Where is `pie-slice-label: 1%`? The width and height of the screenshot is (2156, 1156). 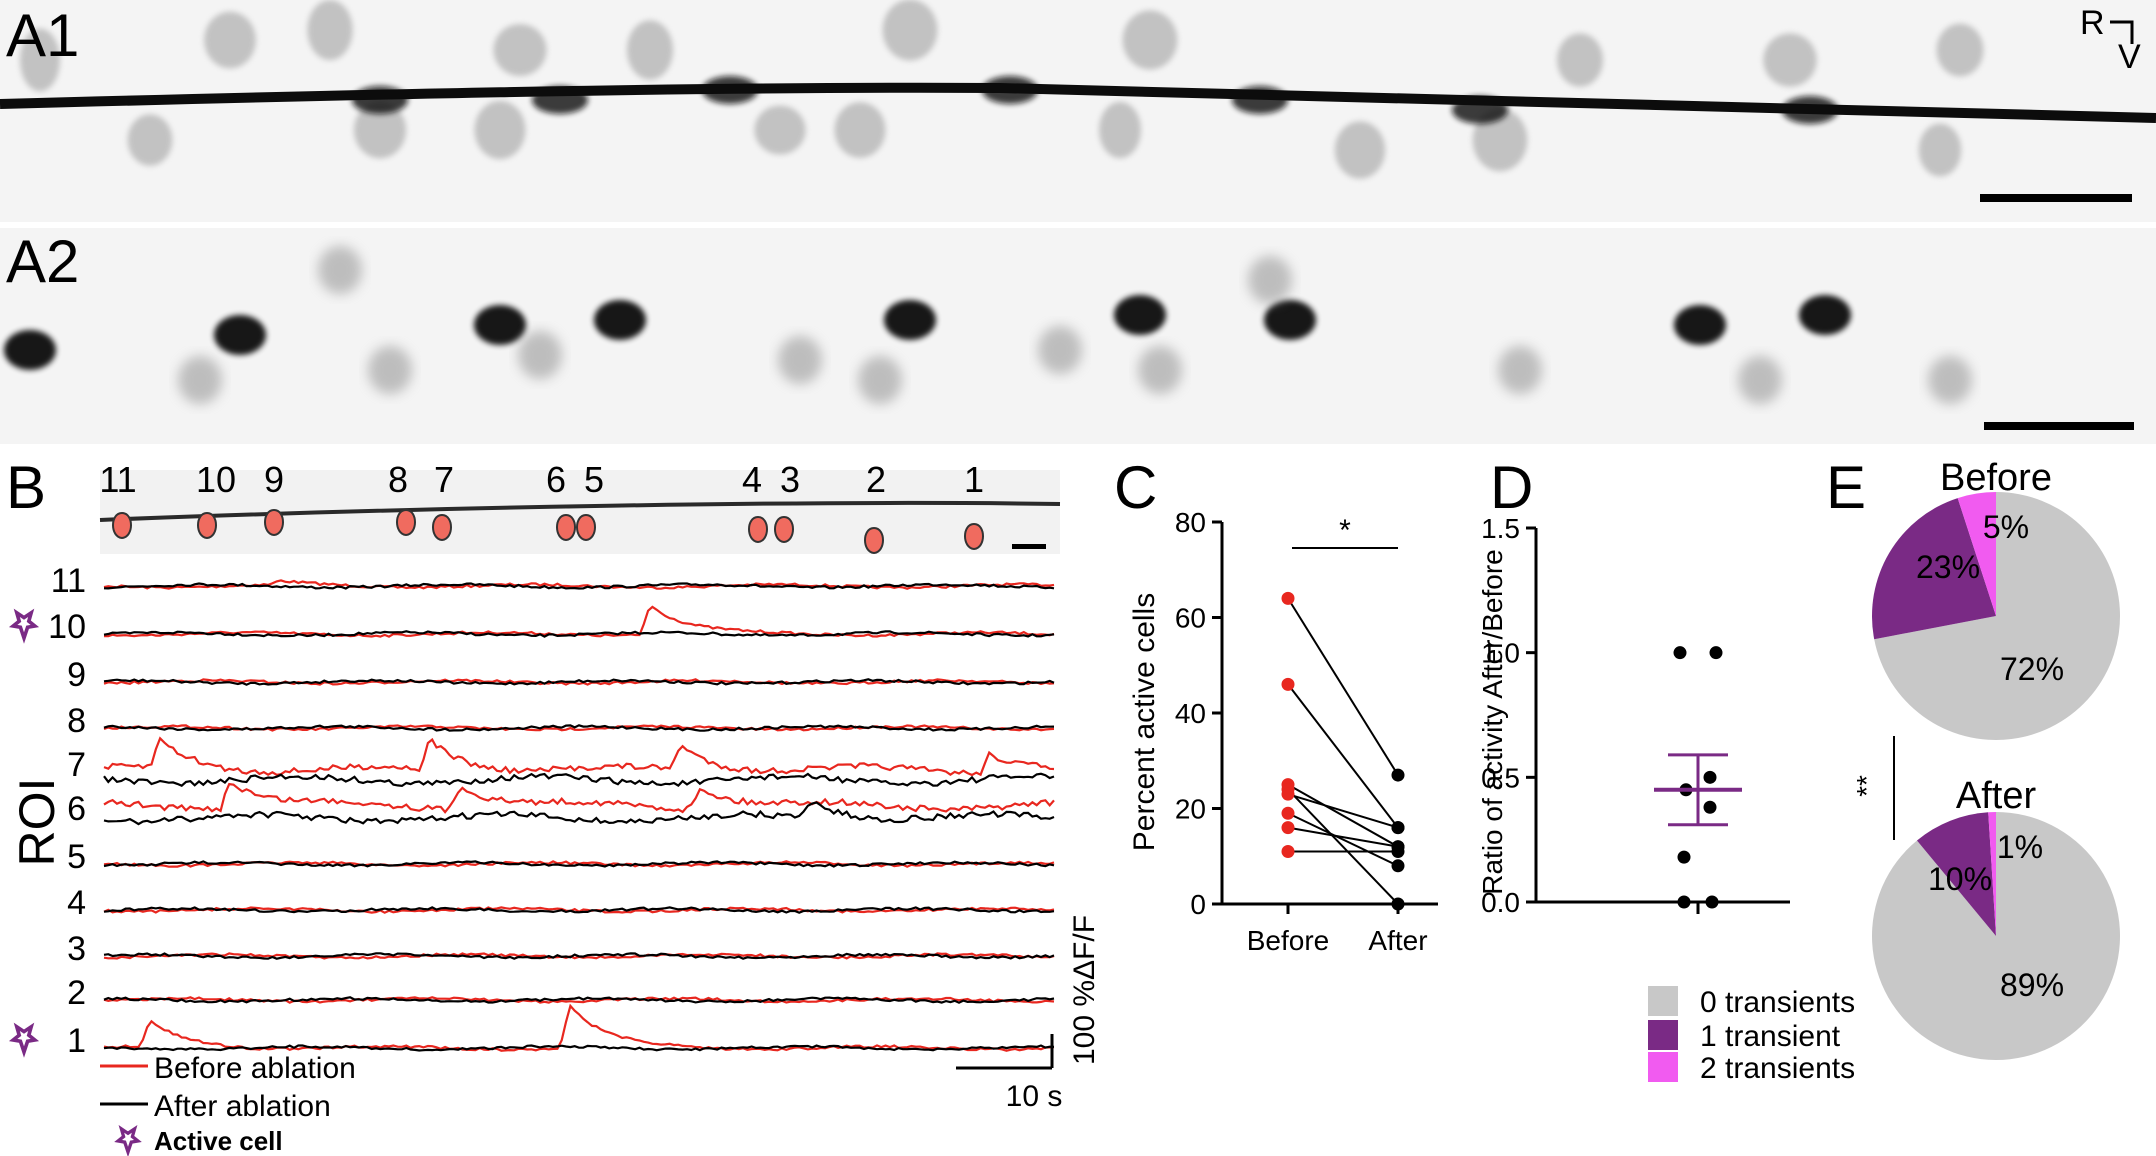 pie-slice-label: 1% is located at coordinates (2020, 847).